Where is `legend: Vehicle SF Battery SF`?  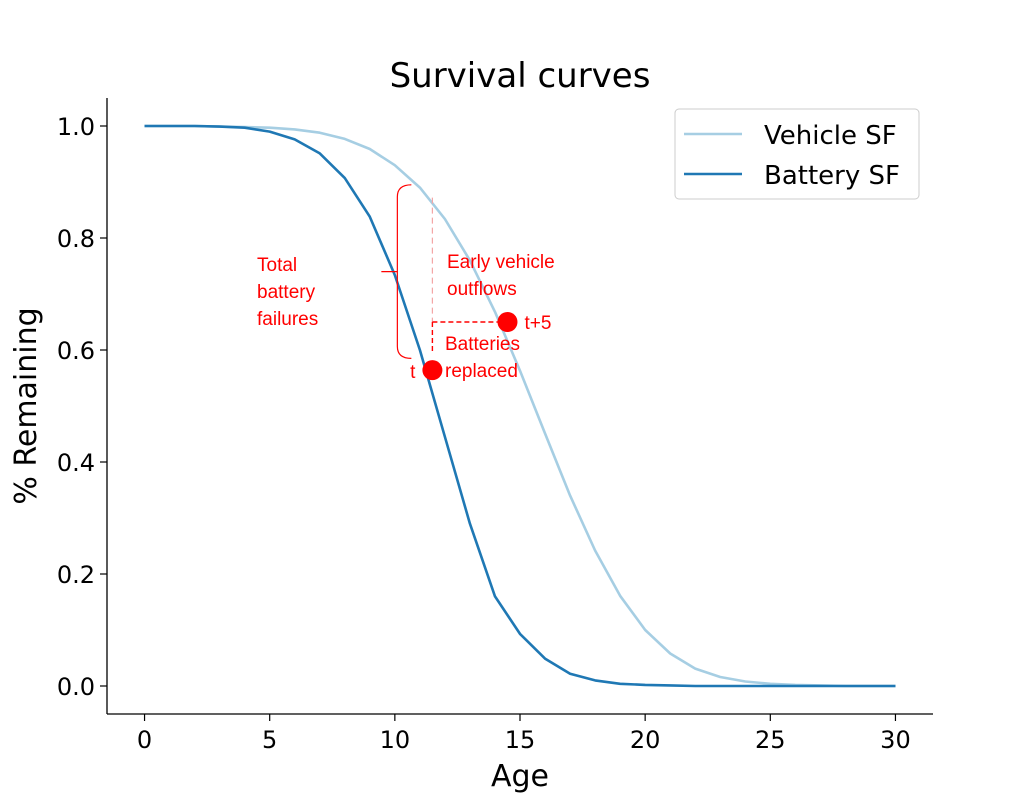 legend: Vehicle SF Battery SF is located at coordinates (797, 154).